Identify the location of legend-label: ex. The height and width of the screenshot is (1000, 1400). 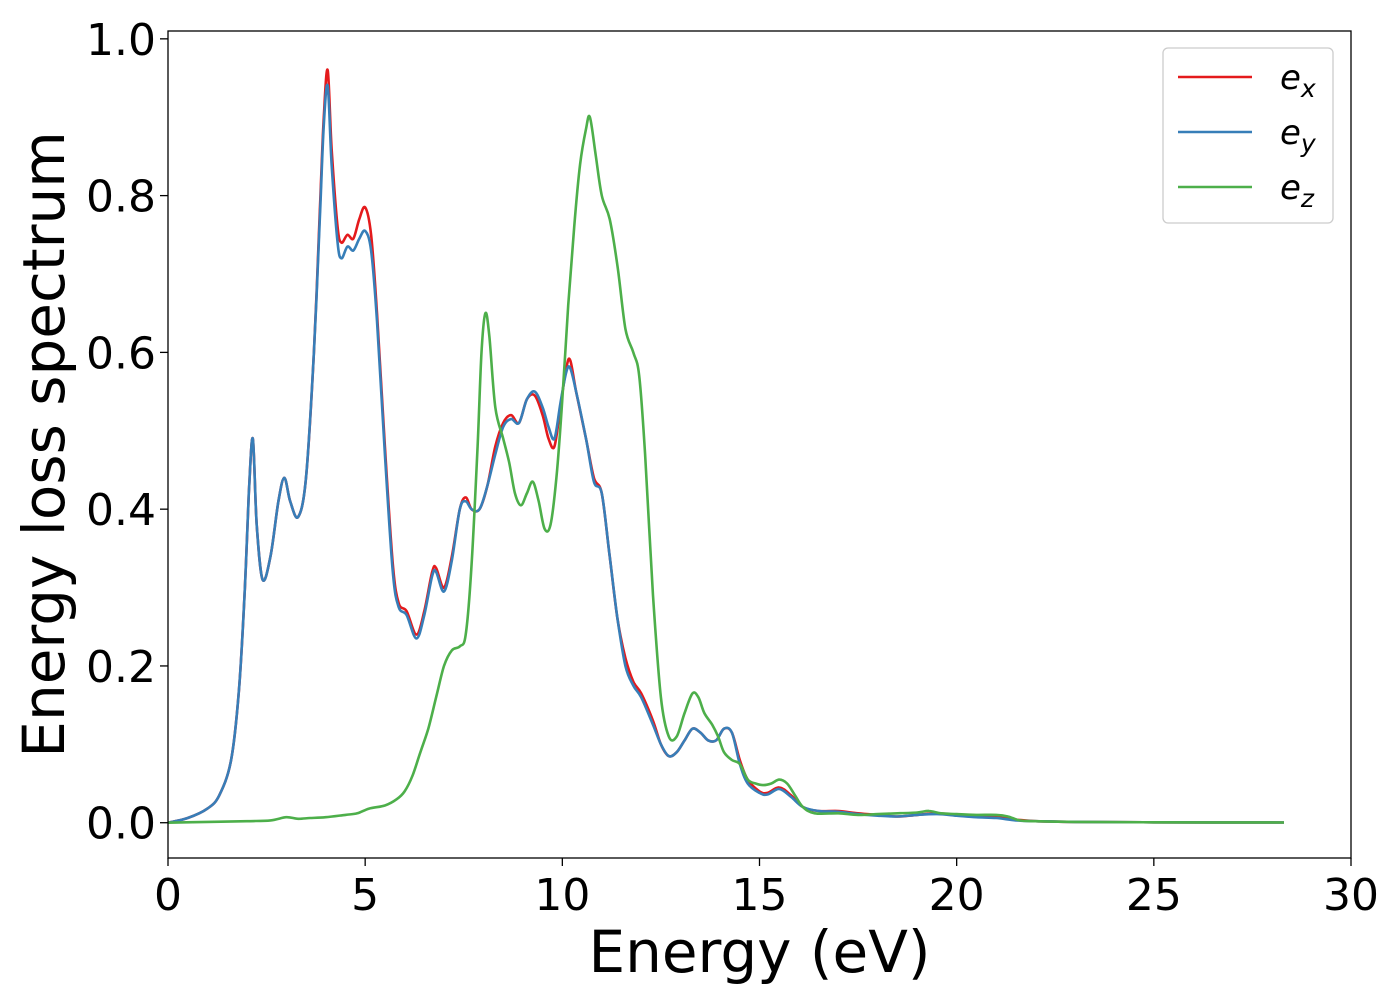
(1298, 80).